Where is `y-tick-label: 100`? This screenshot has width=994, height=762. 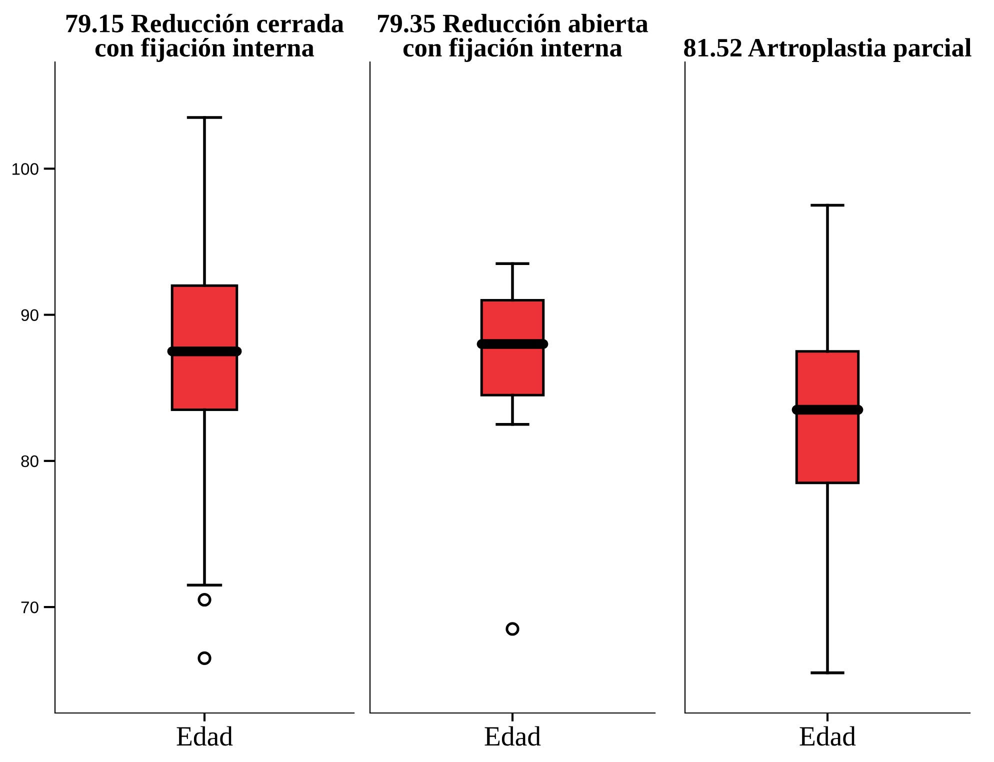
y-tick-label: 100 is located at coordinates (25, 169).